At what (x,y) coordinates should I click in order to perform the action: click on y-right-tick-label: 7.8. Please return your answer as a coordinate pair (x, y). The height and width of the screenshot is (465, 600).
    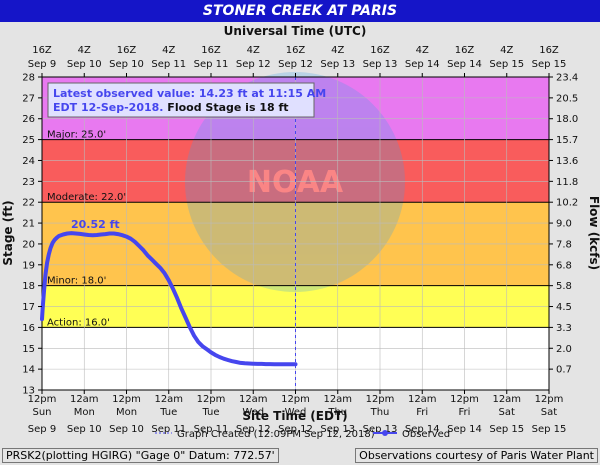
    Looking at the image, I should click on (564, 244).